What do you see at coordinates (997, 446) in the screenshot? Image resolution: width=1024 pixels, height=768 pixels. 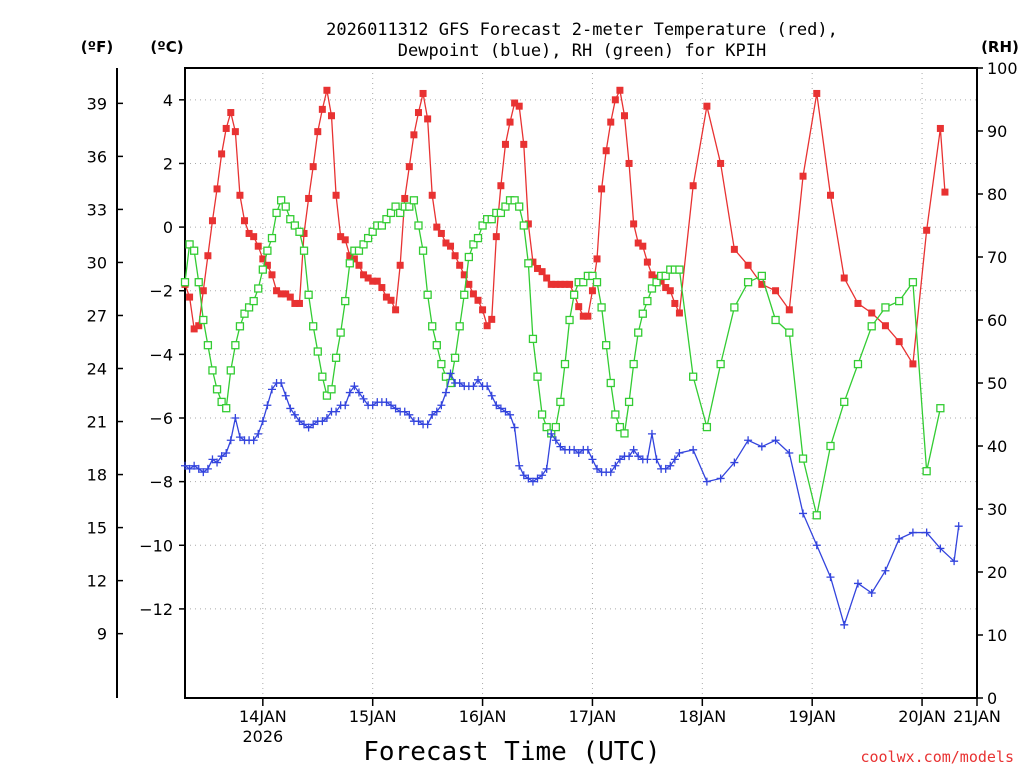 I see `rh-tick-label: 40` at bounding box center [997, 446].